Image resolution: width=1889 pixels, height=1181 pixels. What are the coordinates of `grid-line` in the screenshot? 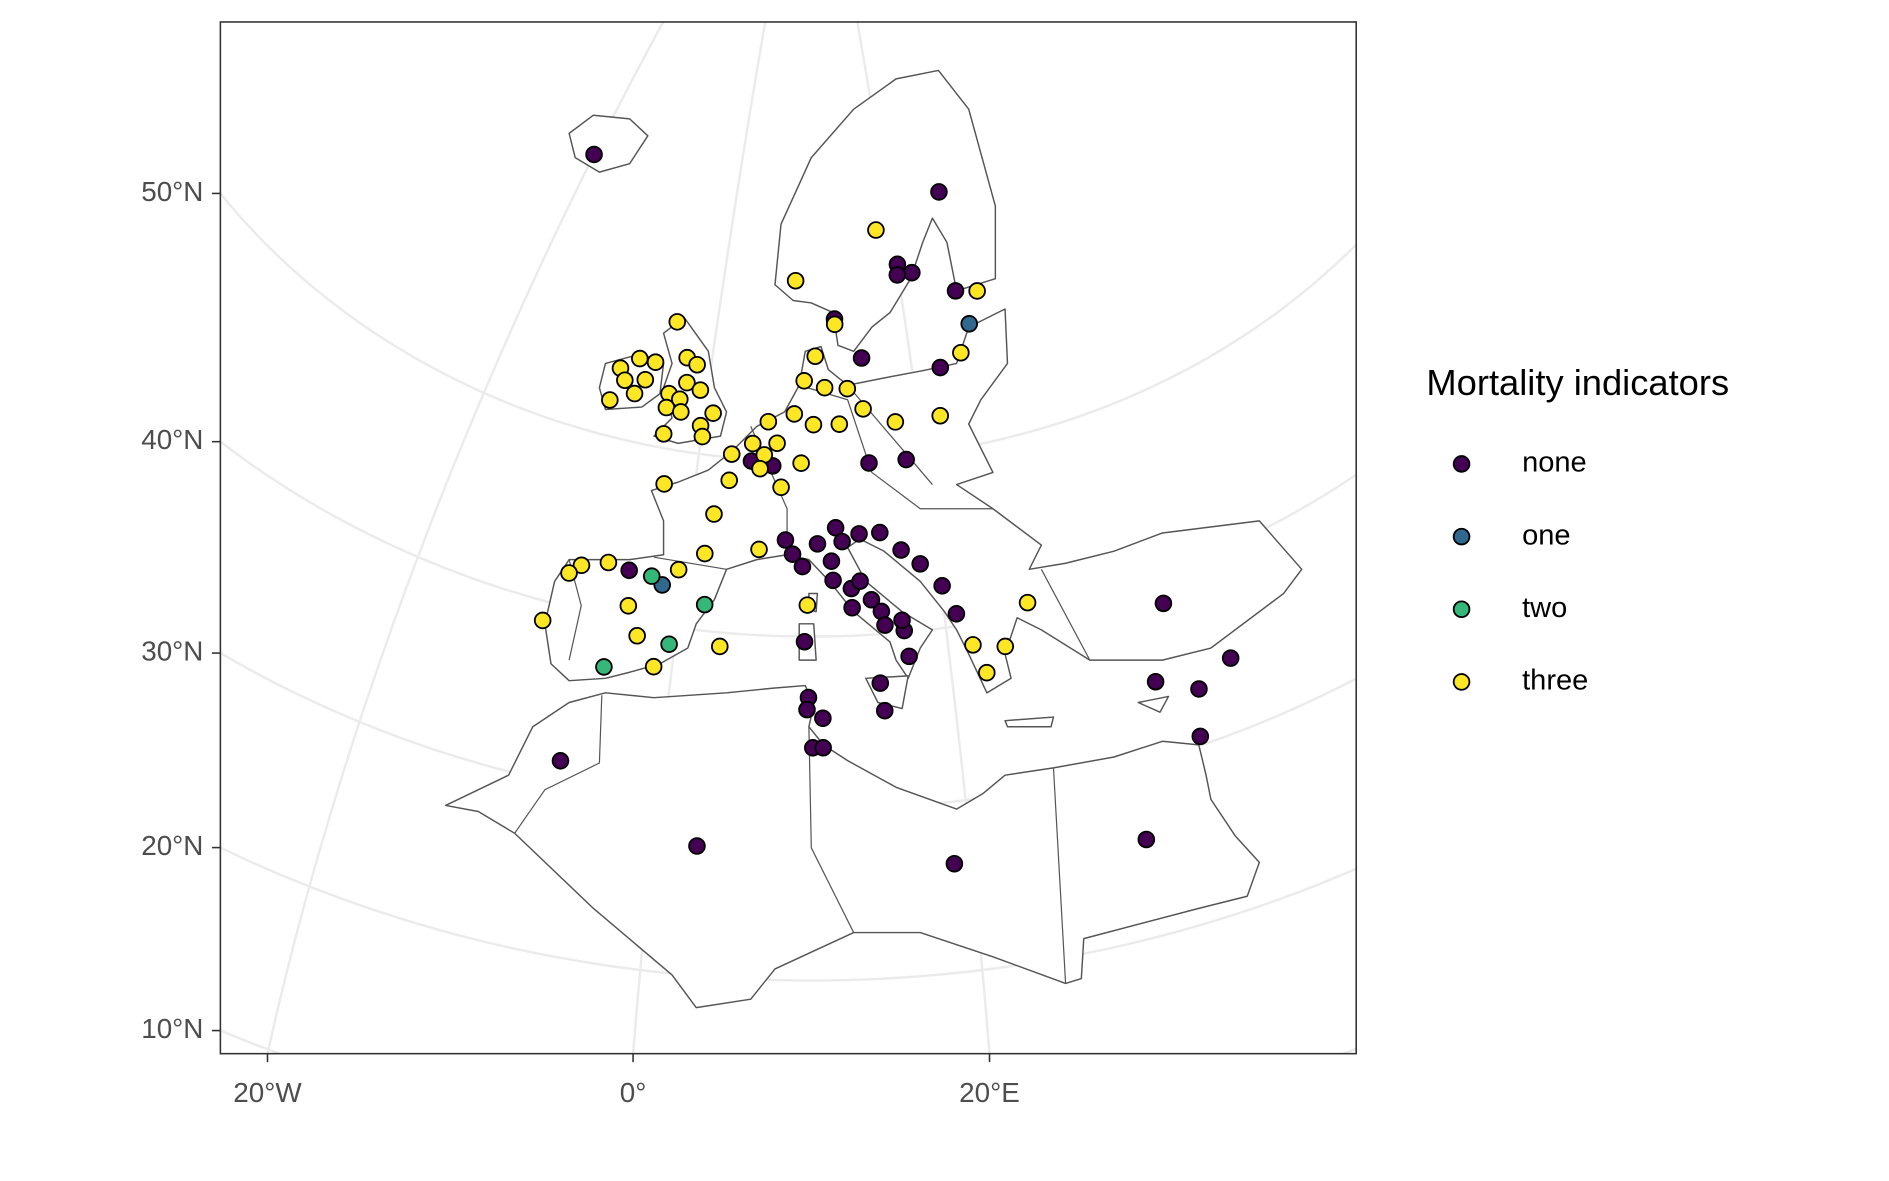 It's located at (923, 537).